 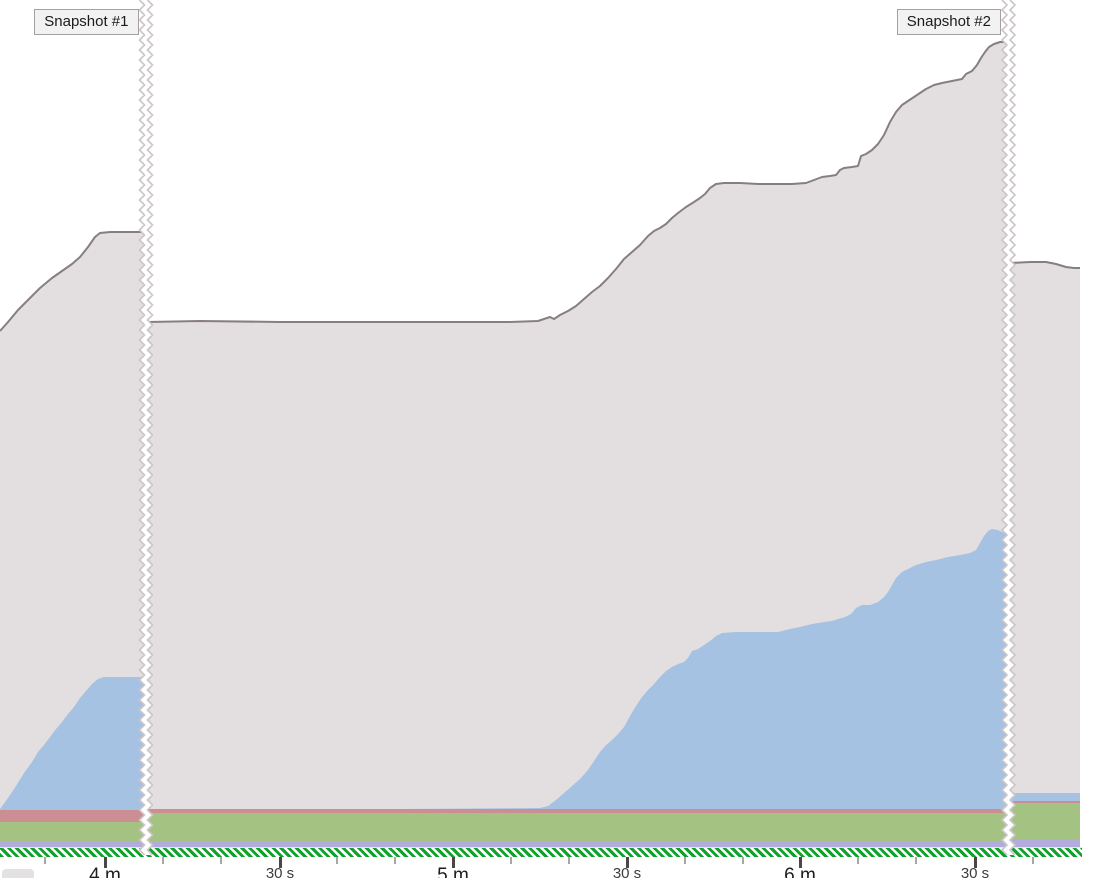 I want to click on session-hatch-band, so click(x=541, y=852).